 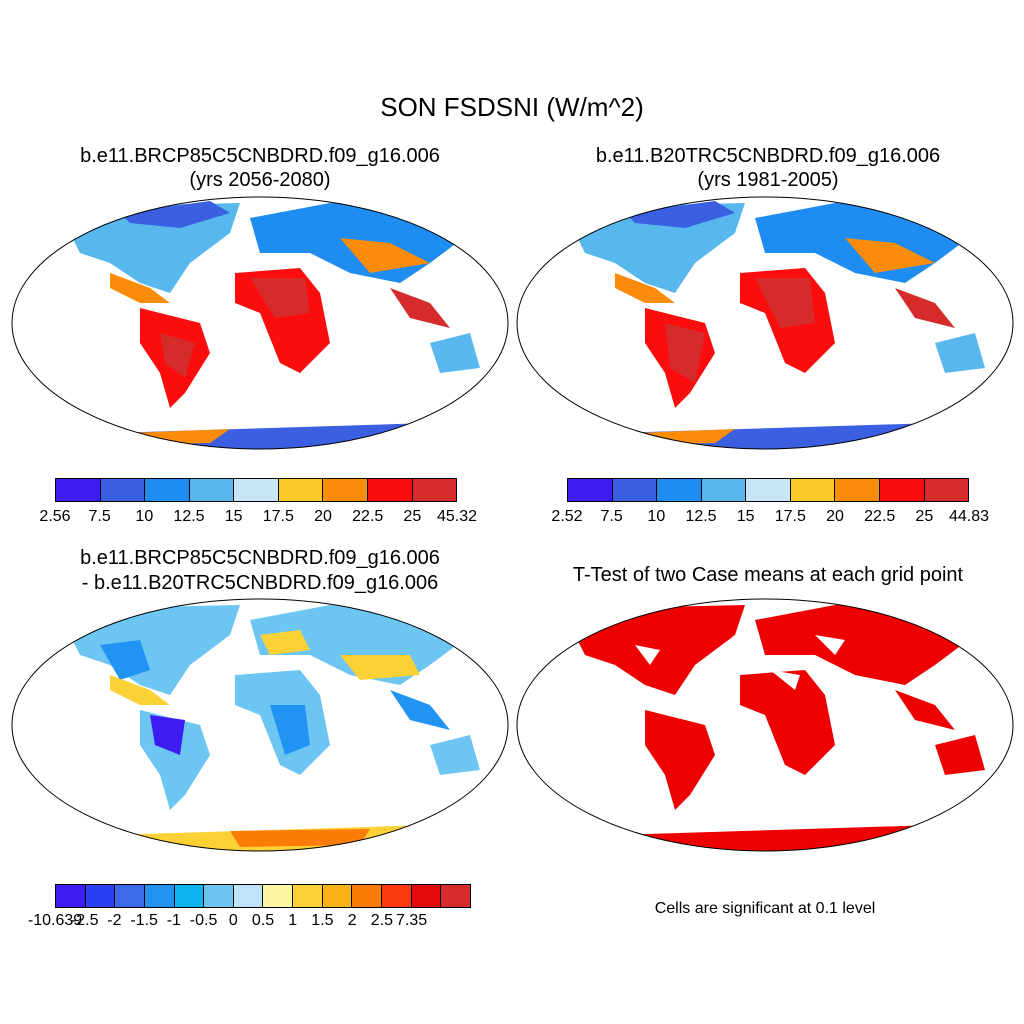 What do you see at coordinates (173, 920) in the screenshot?
I see `colorbar-tick-label: -1` at bounding box center [173, 920].